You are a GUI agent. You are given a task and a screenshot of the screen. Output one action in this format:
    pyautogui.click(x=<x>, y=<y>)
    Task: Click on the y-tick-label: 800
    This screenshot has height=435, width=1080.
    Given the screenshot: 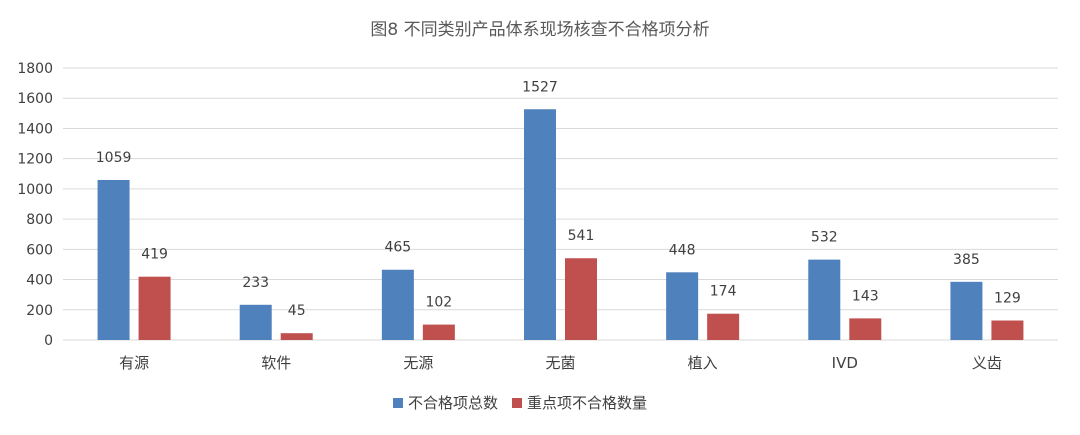 What is the action you would take?
    pyautogui.click(x=39, y=220)
    